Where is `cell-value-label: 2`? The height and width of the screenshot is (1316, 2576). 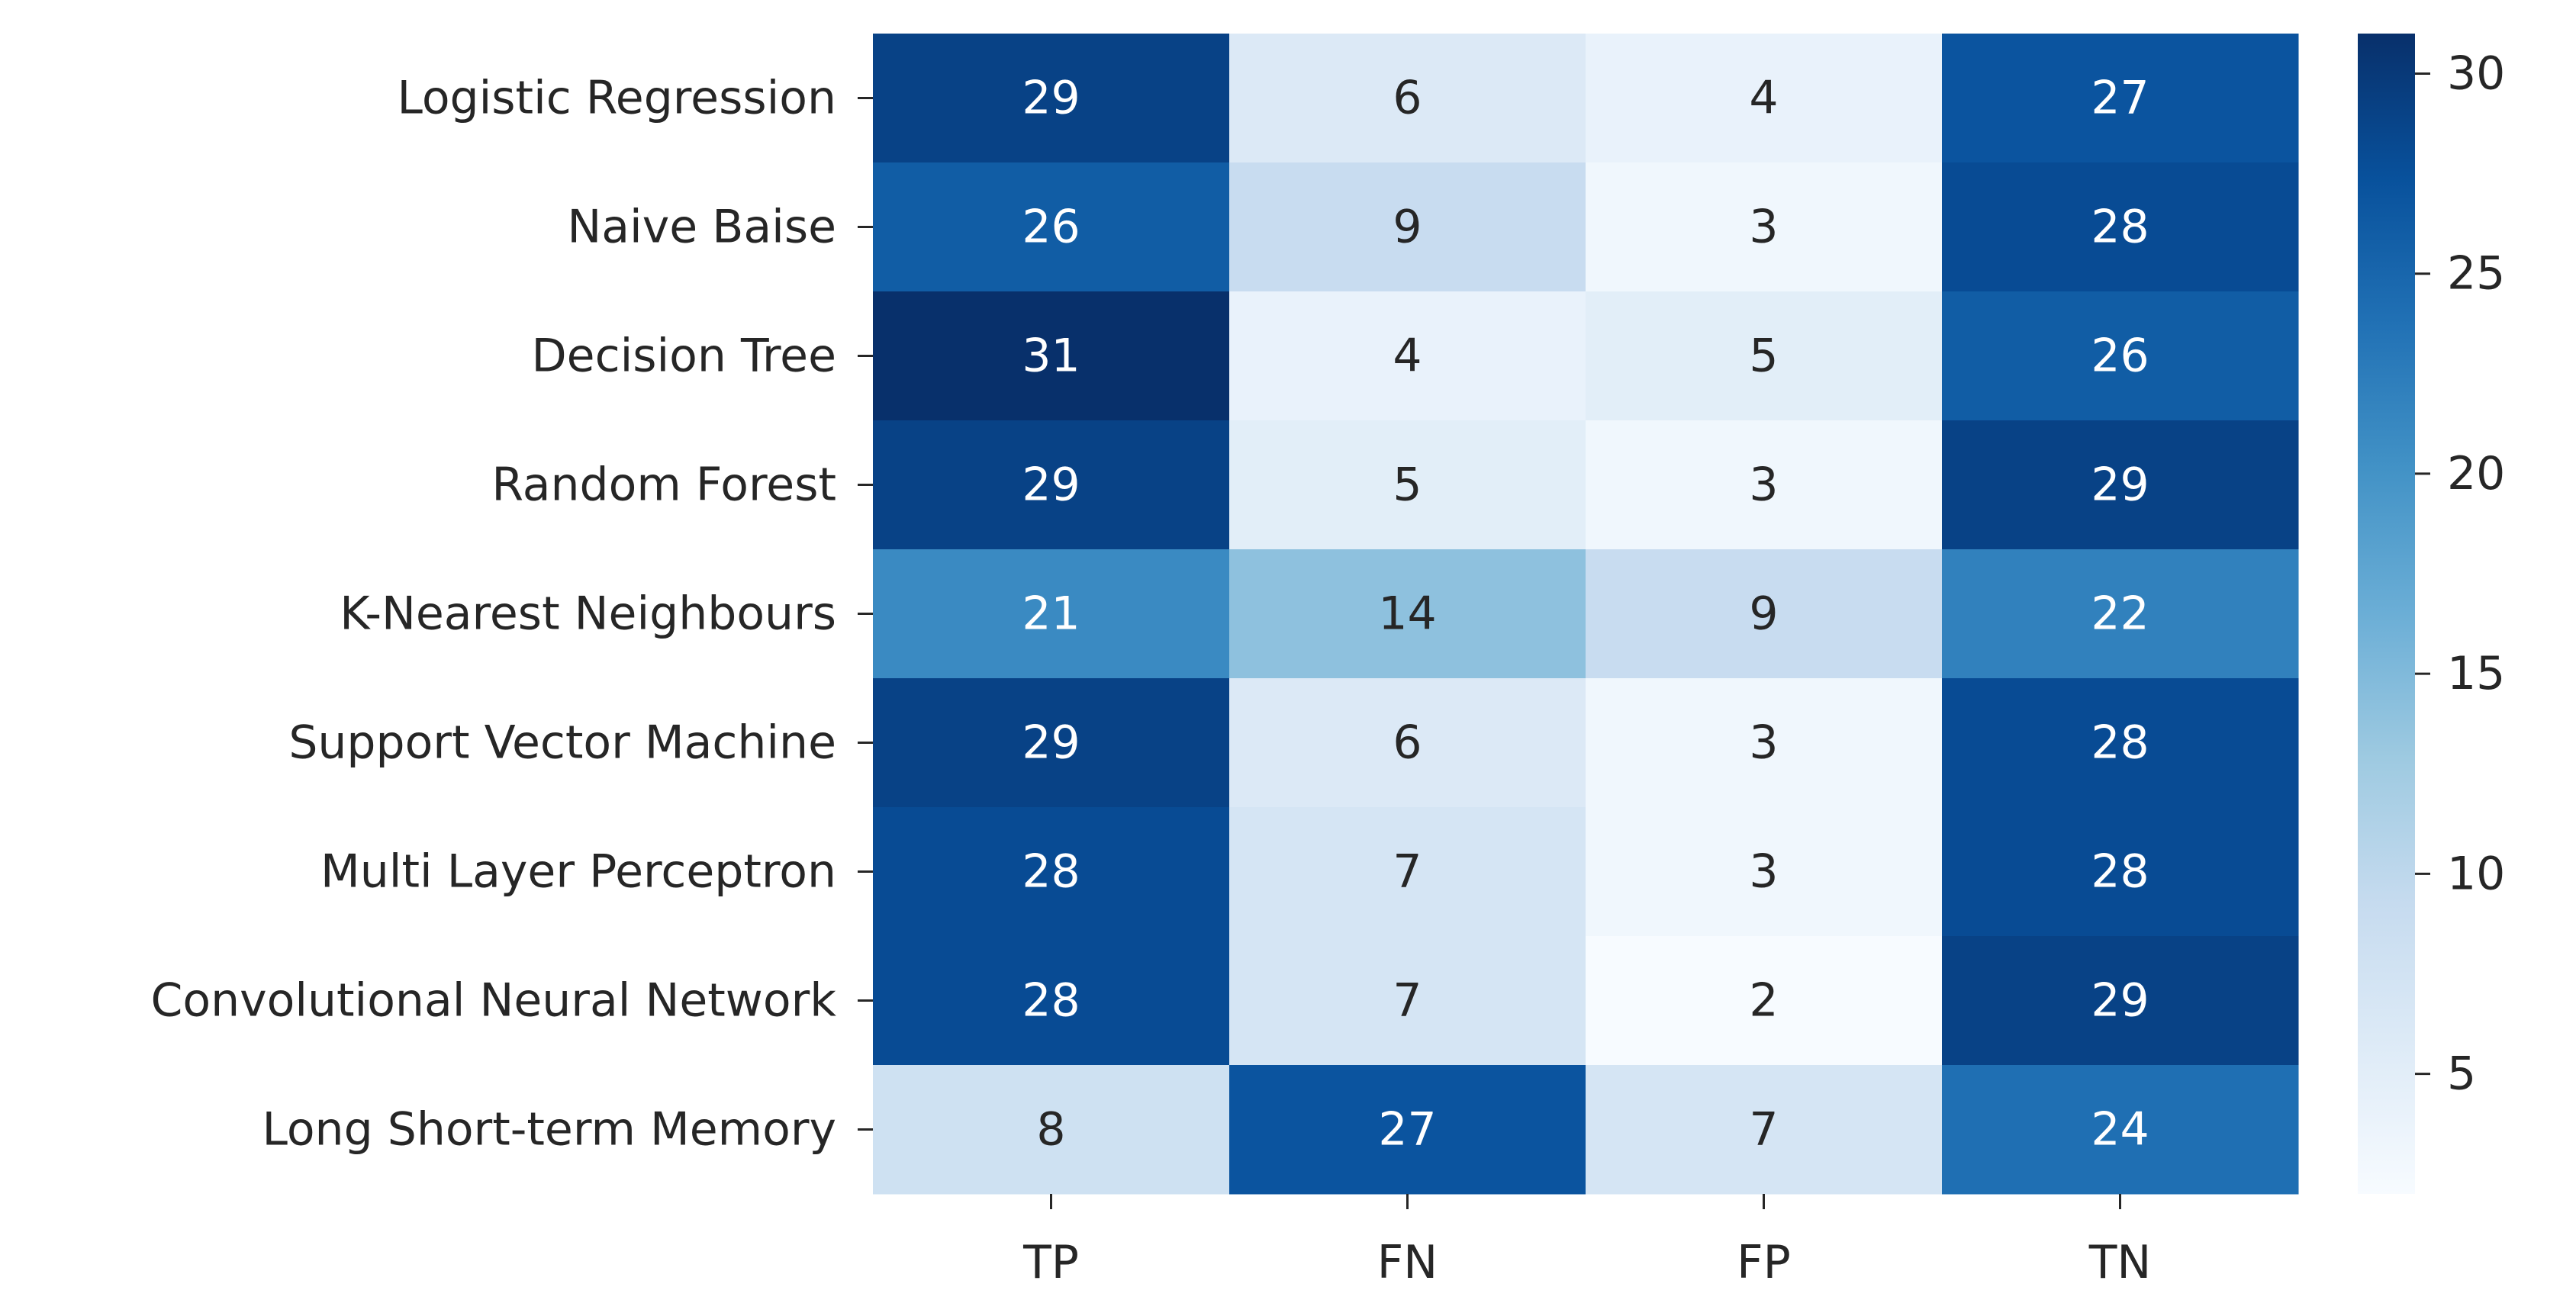
cell-value-label: 2 is located at coordinates (1763, 1001).